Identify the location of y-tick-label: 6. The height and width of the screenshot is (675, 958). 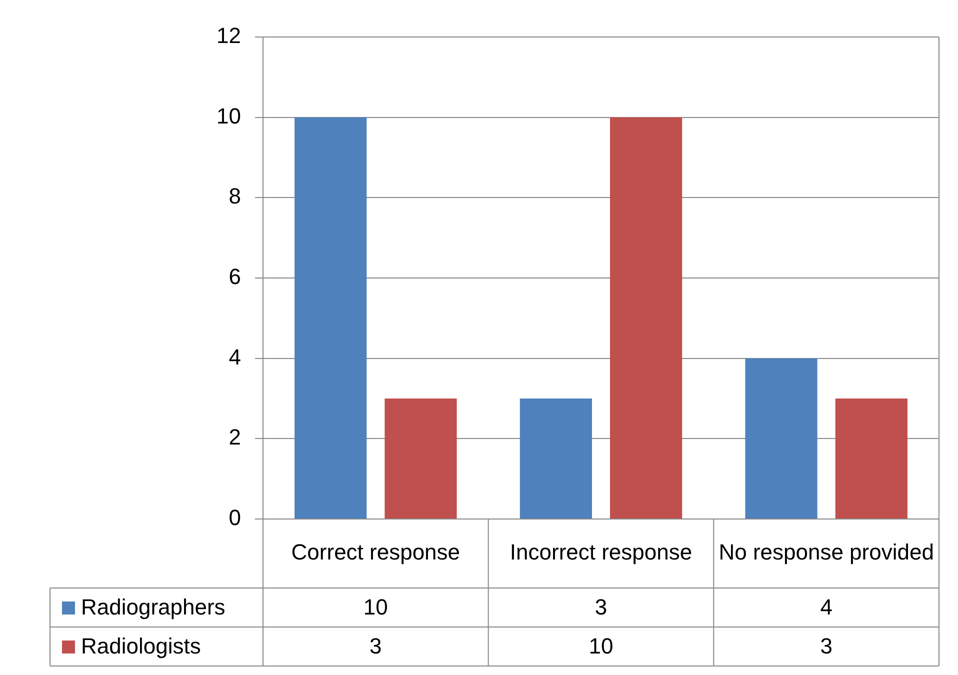
(234, 277).